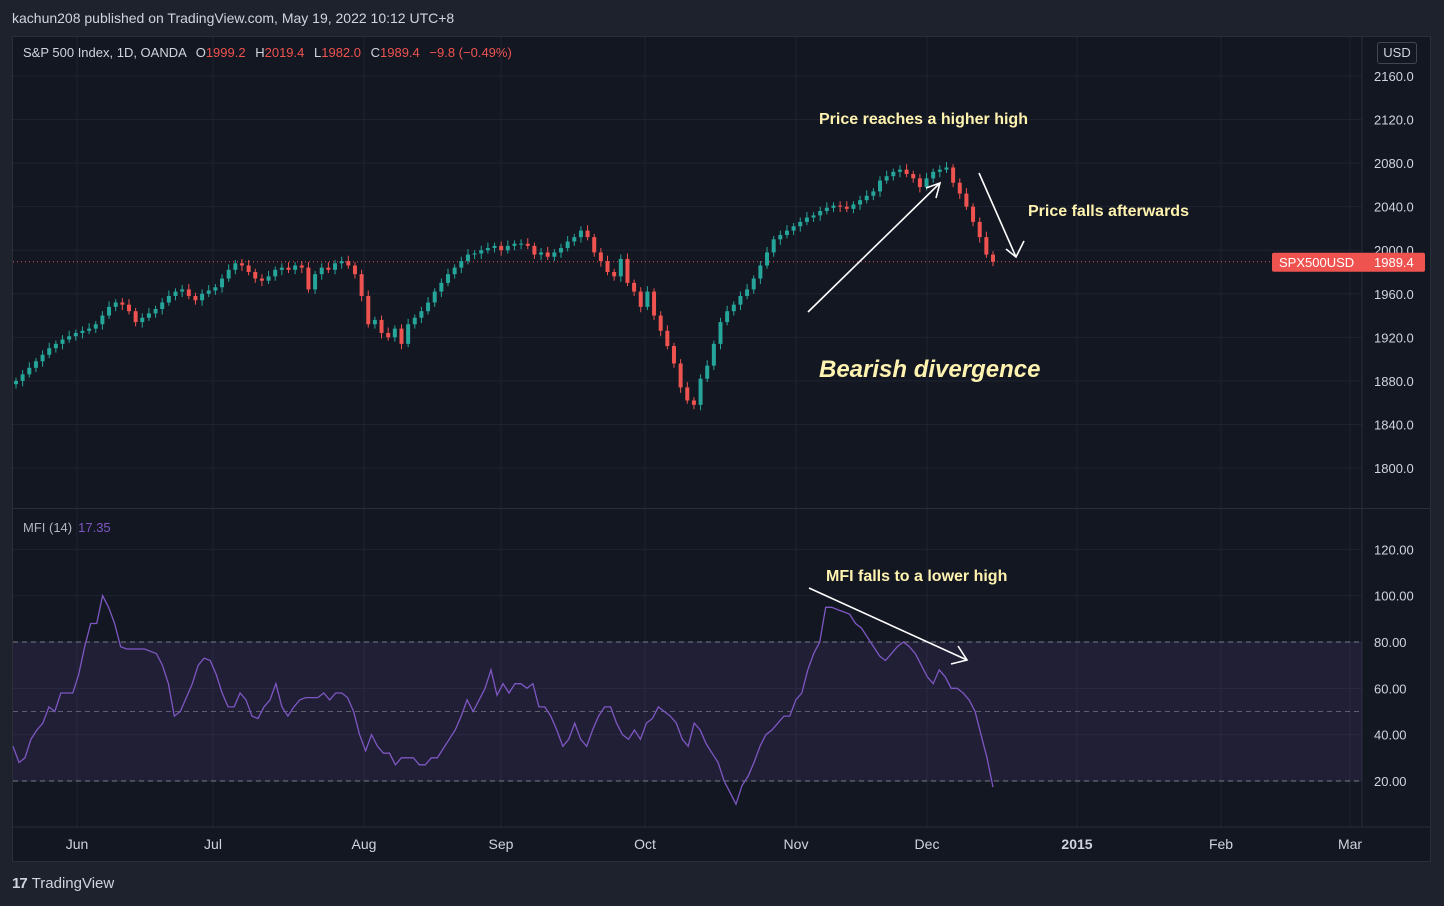 The height and width of the screenshot is (906, 1444). Describe the element at coordinates (1394, 207) in the screenshot. I see `price-axis-label: 2040.0` at that location.